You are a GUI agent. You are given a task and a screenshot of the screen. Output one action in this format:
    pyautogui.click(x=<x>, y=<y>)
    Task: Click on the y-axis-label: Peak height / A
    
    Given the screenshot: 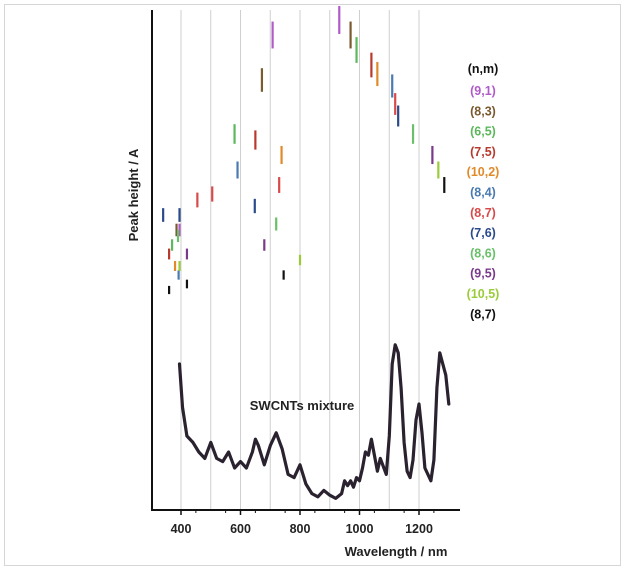 What is the action you would take?
    pyautogui.click(x=133, y=194)
    